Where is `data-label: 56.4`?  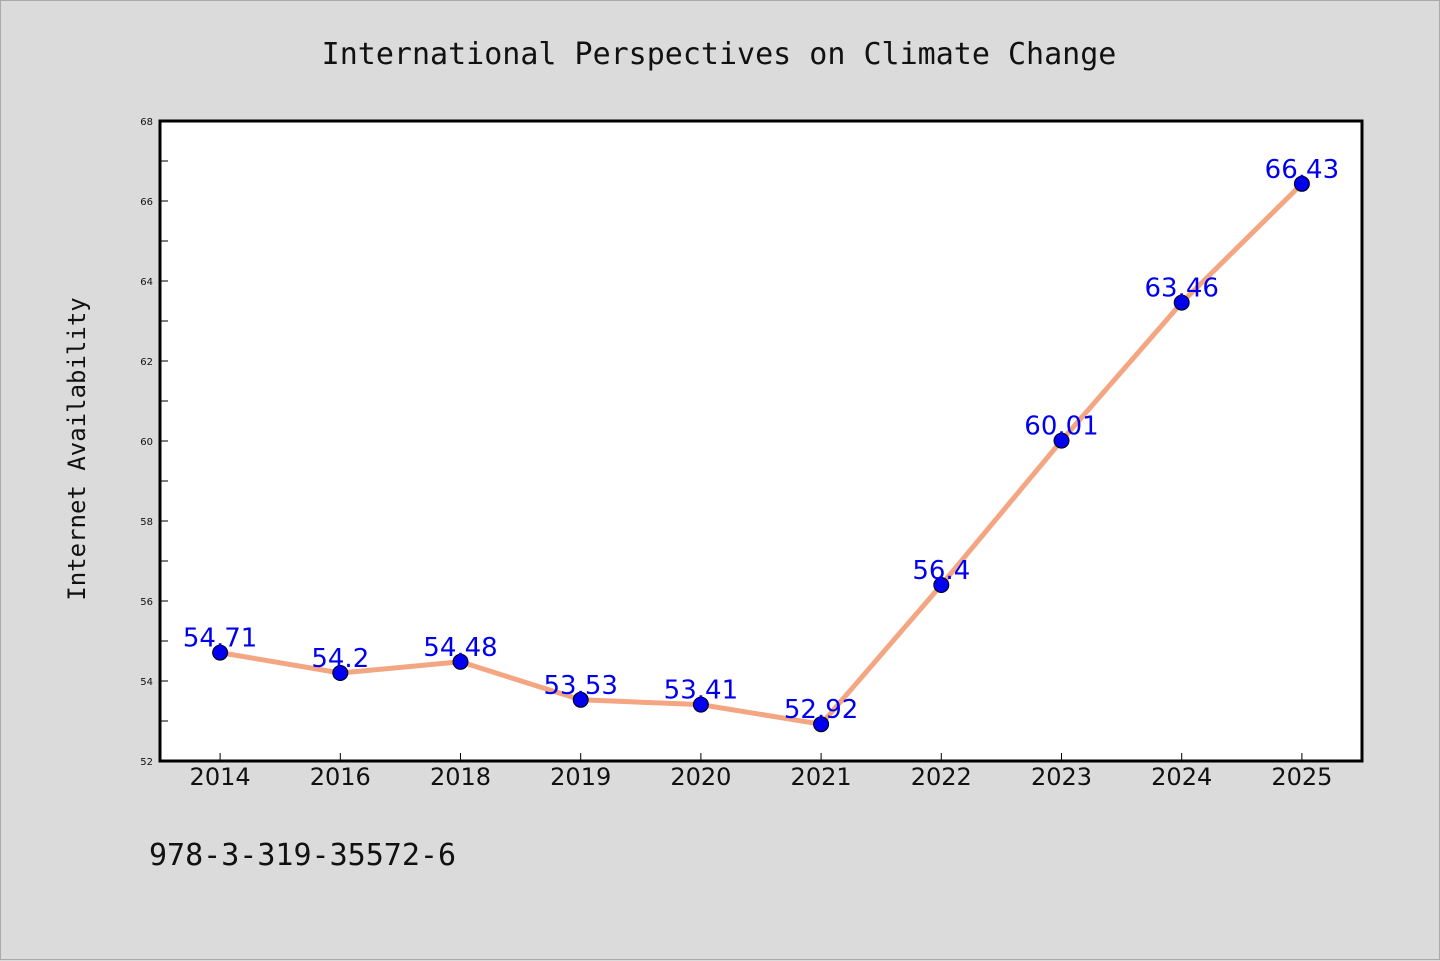
data-label: 56.4 is located at coordinates (941, 571).